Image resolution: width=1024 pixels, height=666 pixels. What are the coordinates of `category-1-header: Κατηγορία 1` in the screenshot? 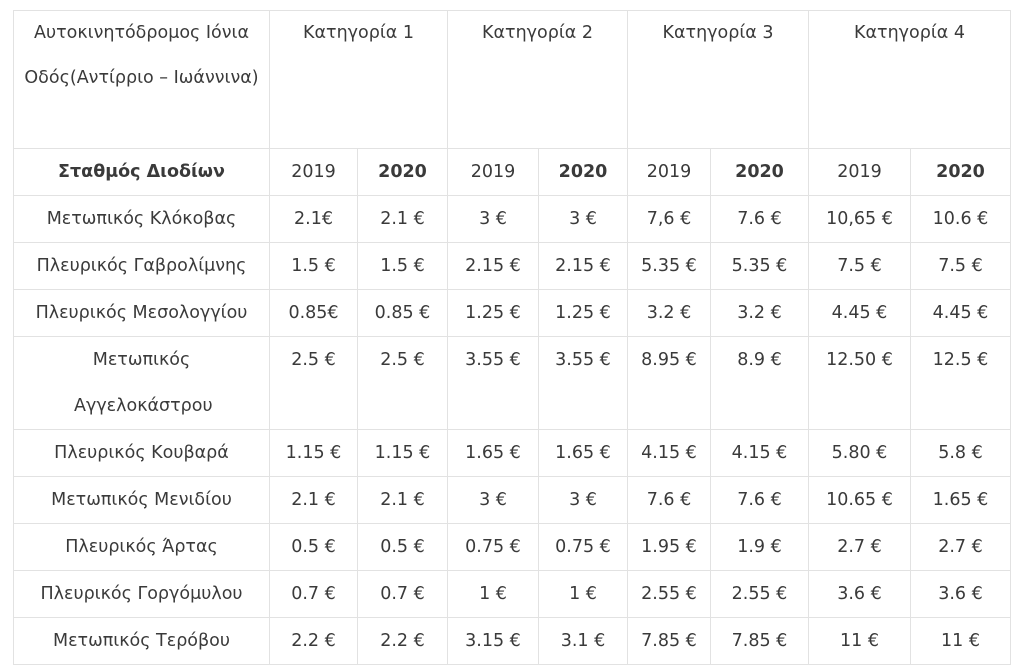 It's located at (358, 79).